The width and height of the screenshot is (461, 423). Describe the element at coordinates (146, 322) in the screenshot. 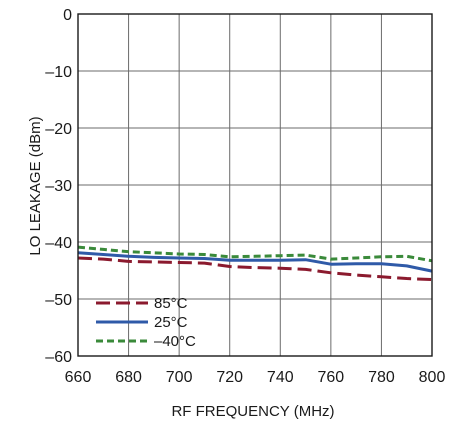

I see `legend: 85°C 25°C –40°C` at that location.